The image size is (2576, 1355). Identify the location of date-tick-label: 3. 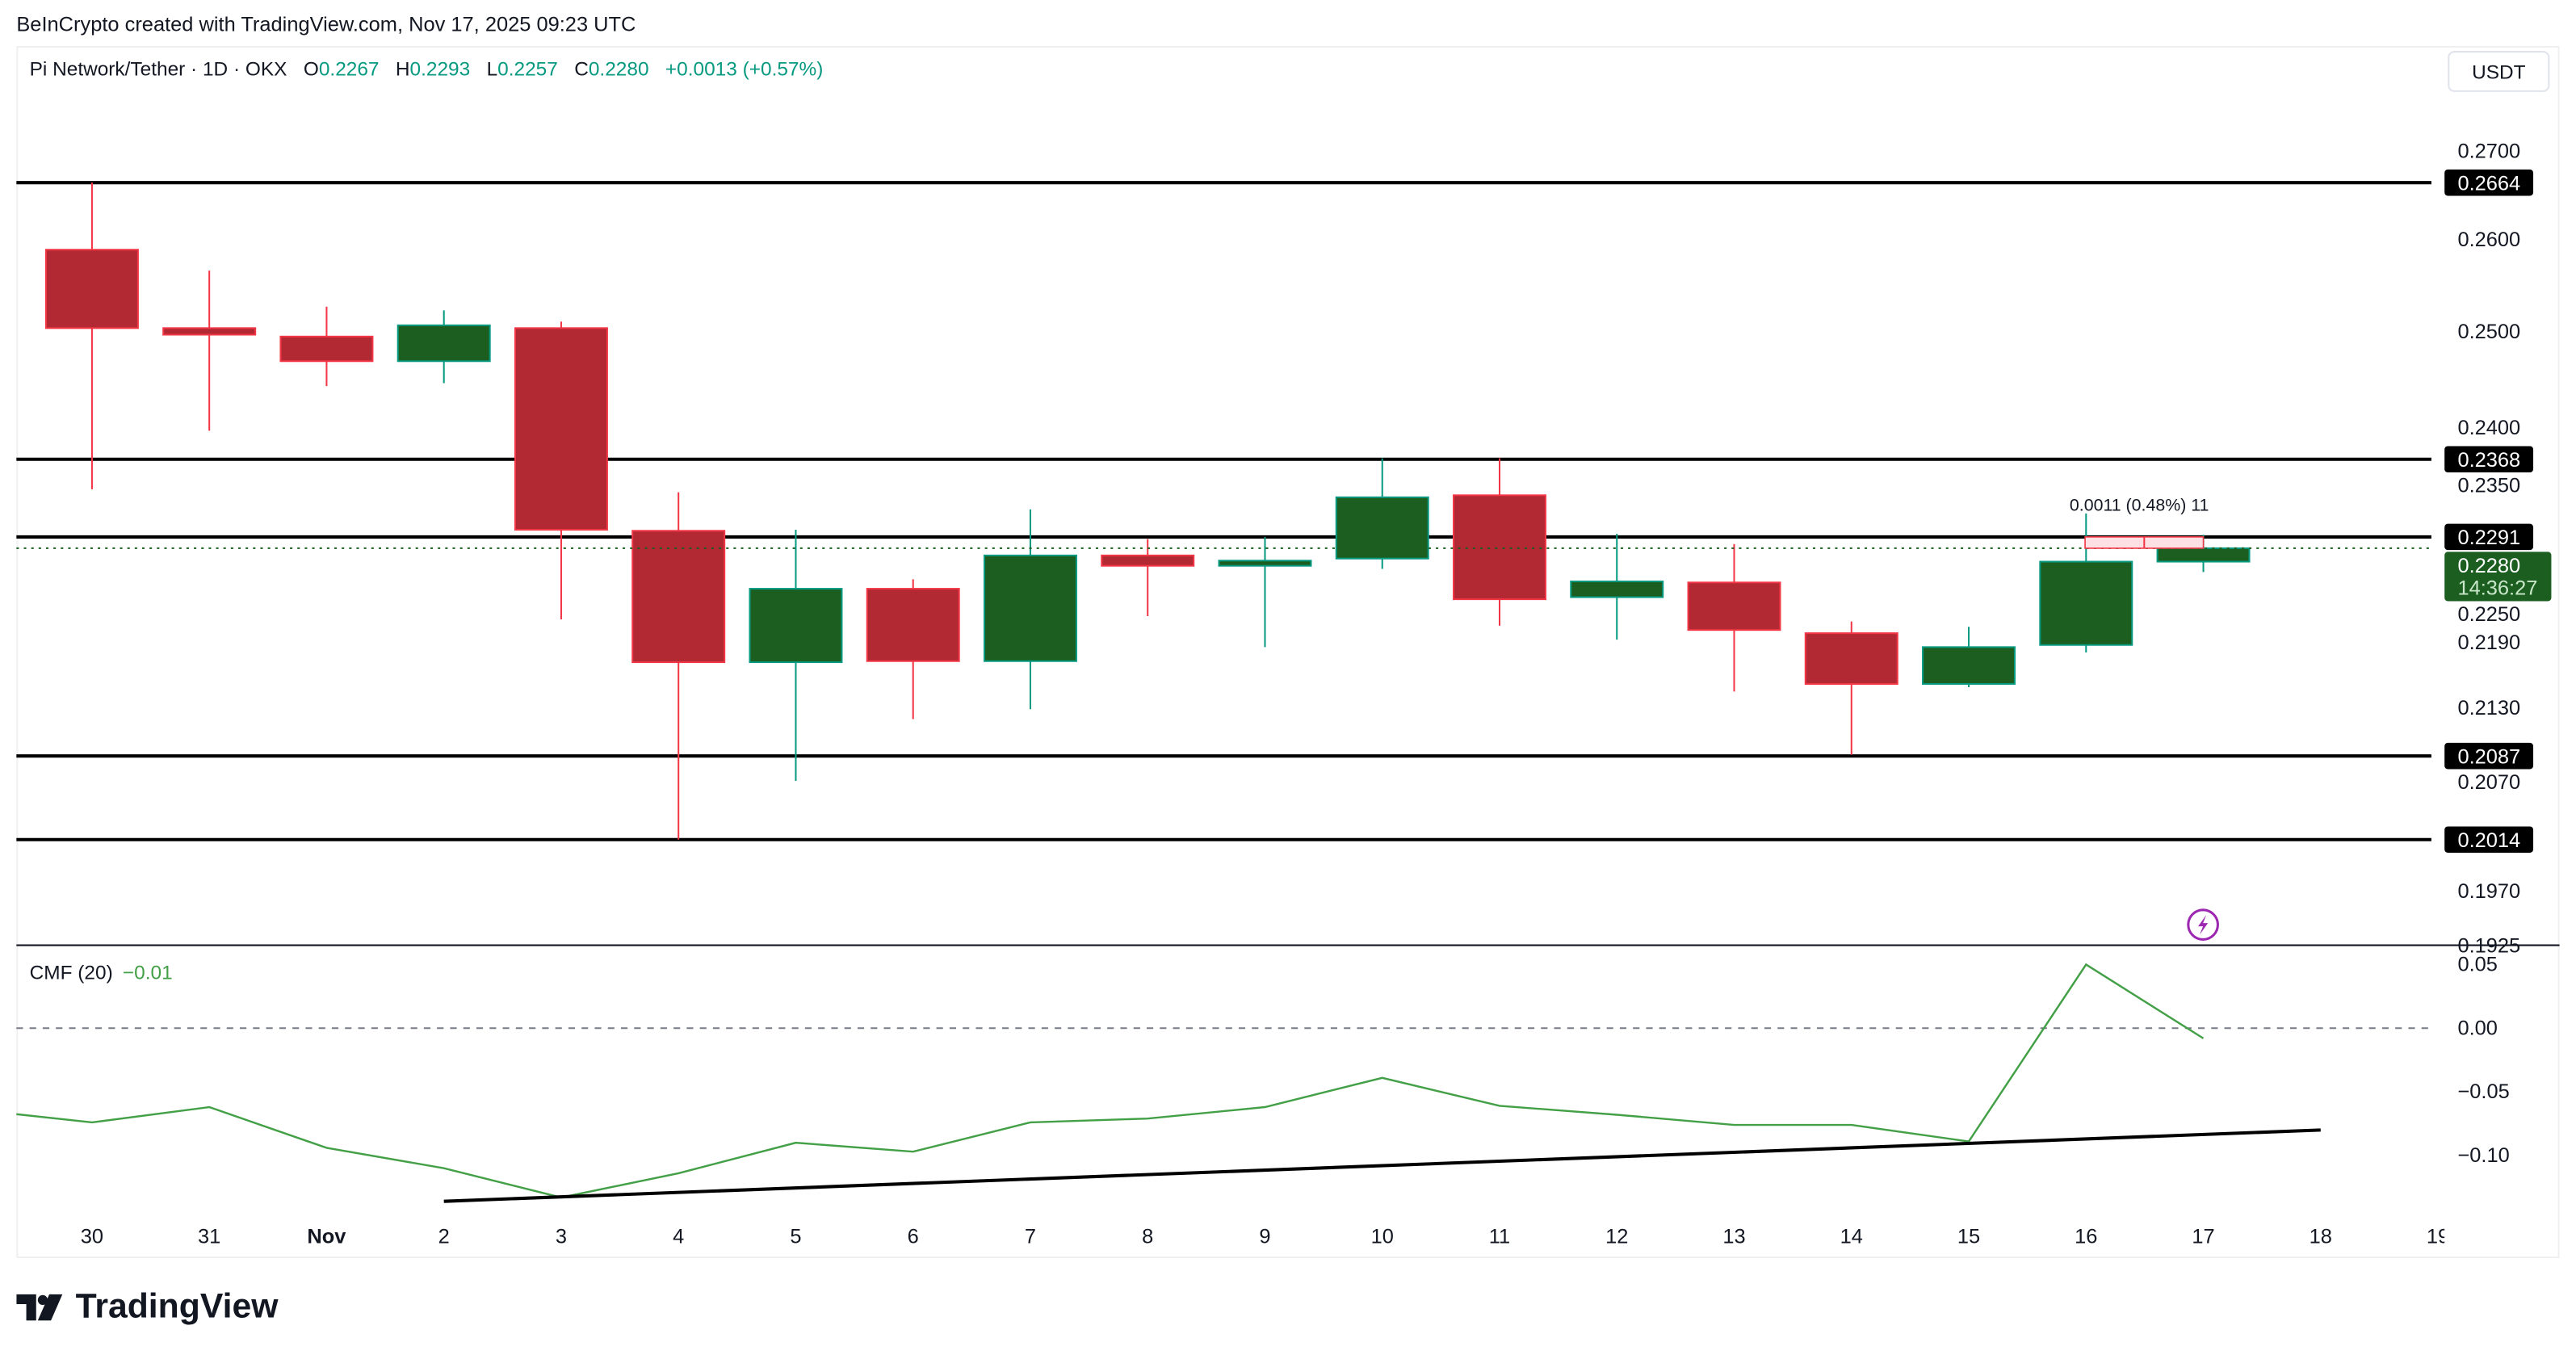
(561, 1237).